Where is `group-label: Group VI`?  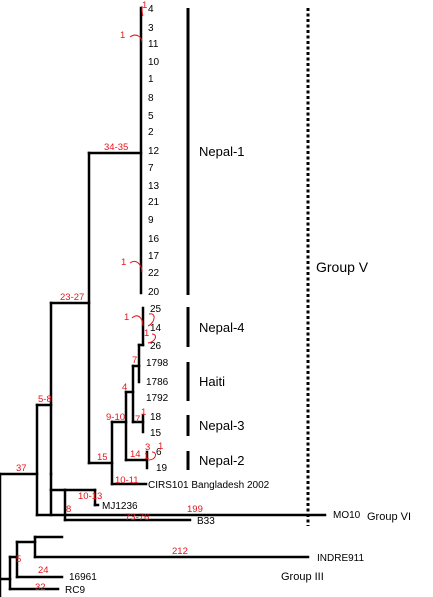
group-label: Group VI is located at coordinates (389, 517).